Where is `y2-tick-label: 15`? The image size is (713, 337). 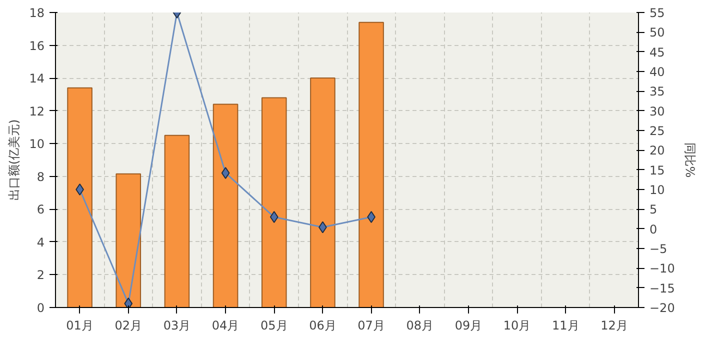
y2-tick-label: 15 is located at coordinates (657, 170).